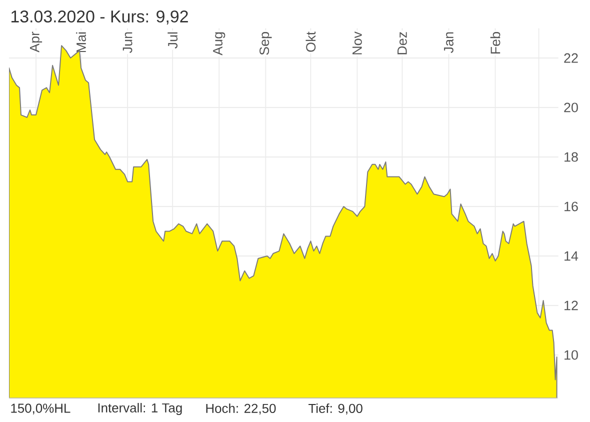  Describe the element at coordinates (140, 409) in the screenshot. I see `text: Intervall: 1 Tag` at that location.